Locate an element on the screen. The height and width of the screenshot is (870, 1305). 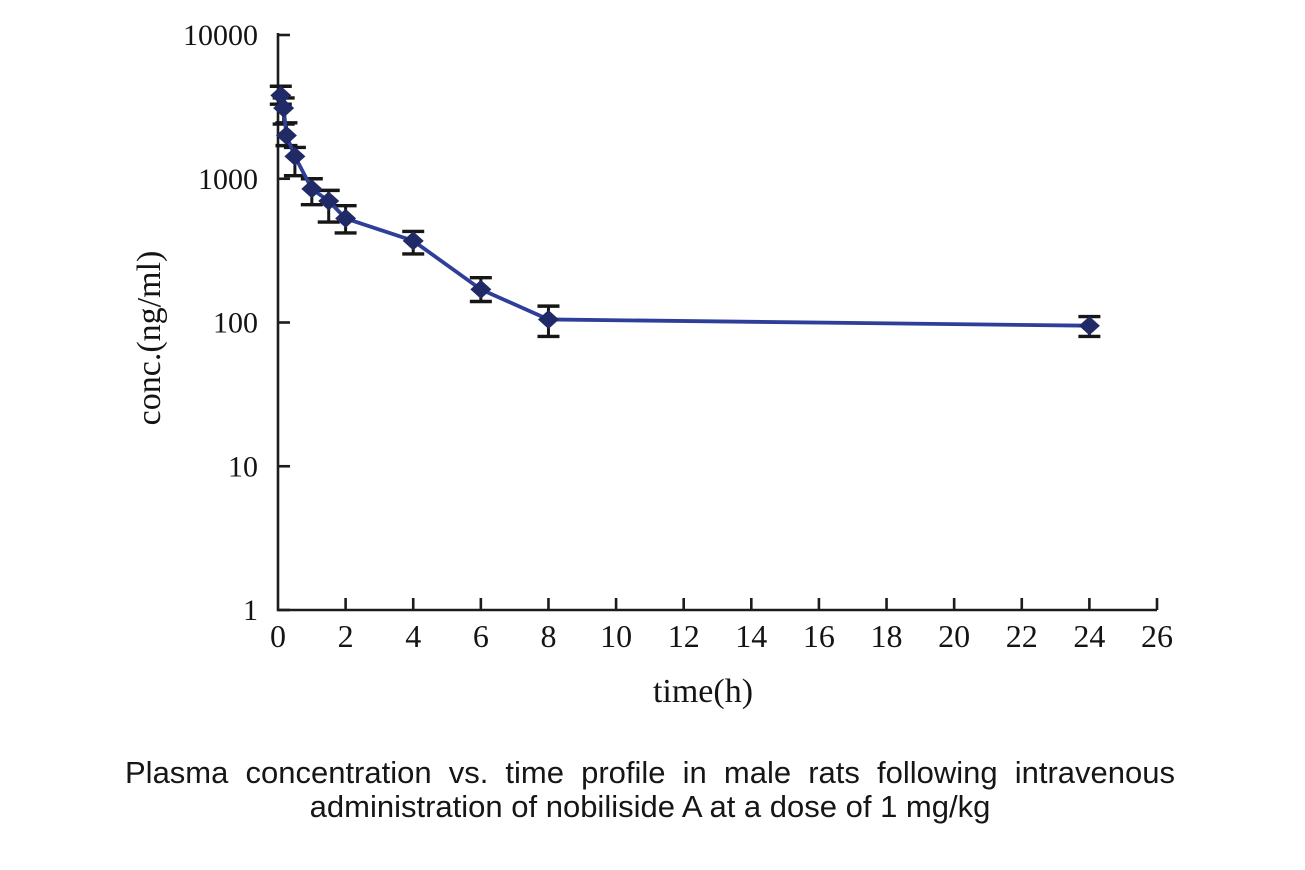
y-tick-label: 1 is located at coordinates (250, 610).